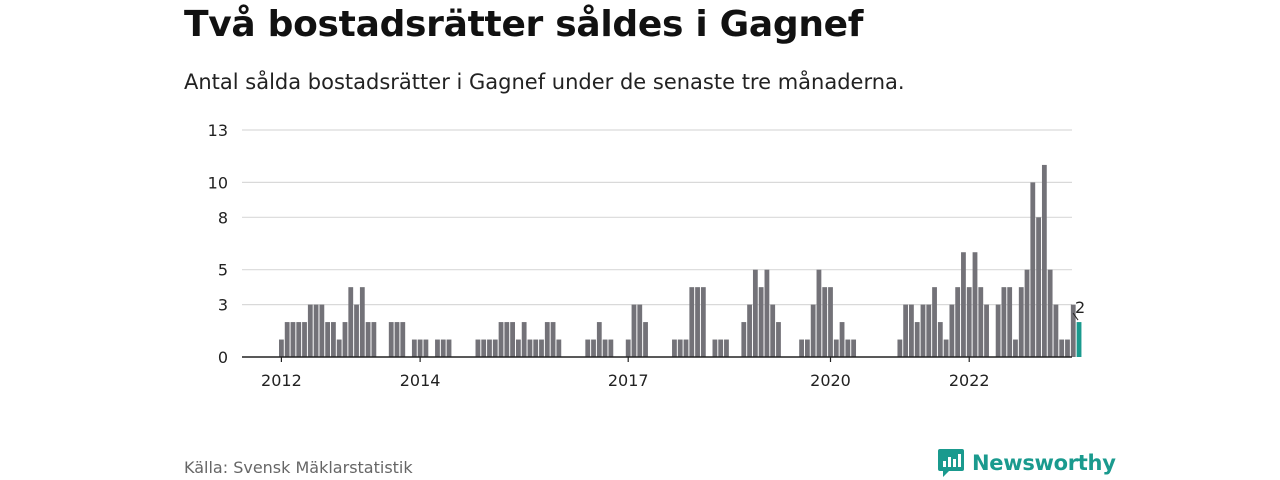 This screenshot has height=480, width=1280. I want to click on y-tick-label: 5, so click(223, 270).